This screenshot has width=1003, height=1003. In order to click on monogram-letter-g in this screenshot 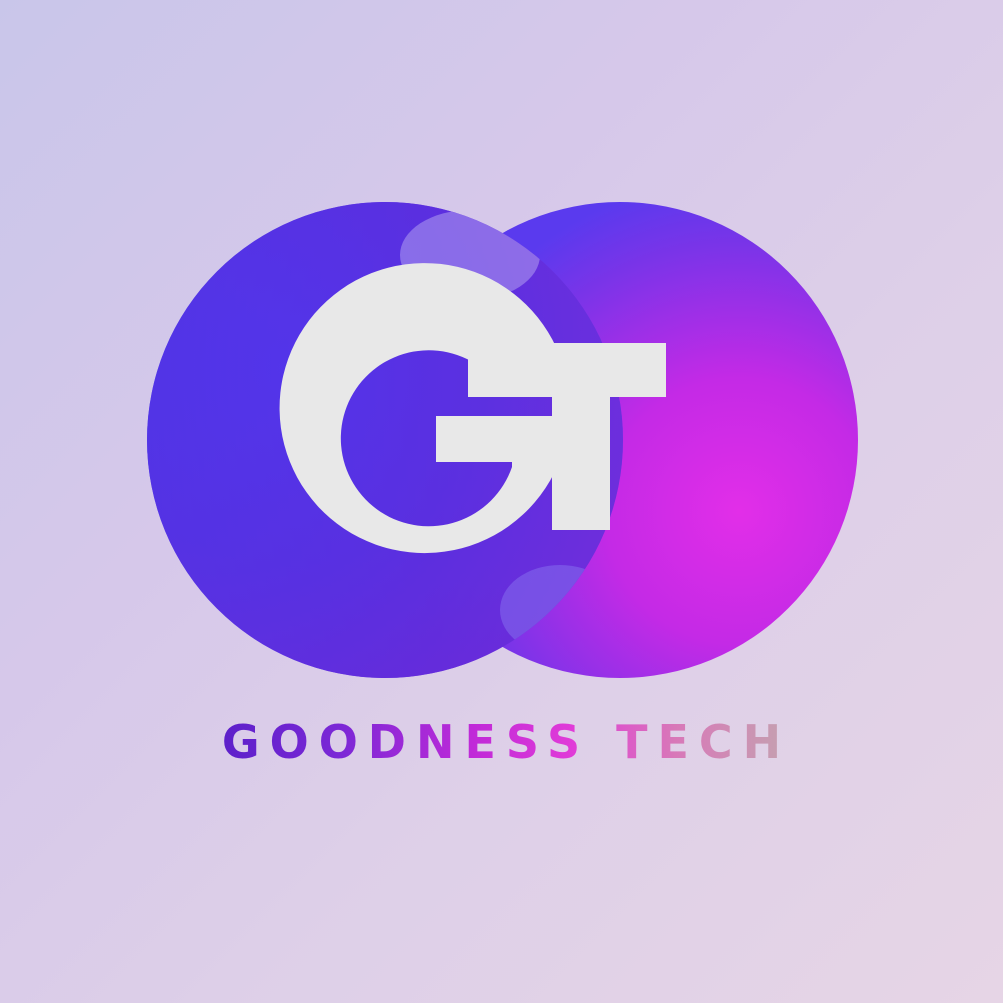, I will do `click(422, 408)`.